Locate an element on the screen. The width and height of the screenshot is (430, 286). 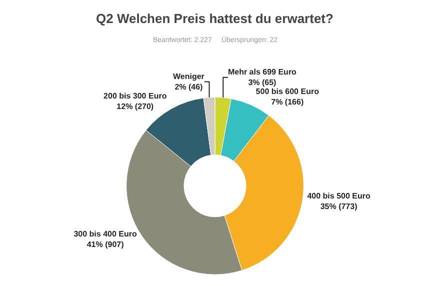
data-label: 7% (166) is located at coordinates (287, 101).